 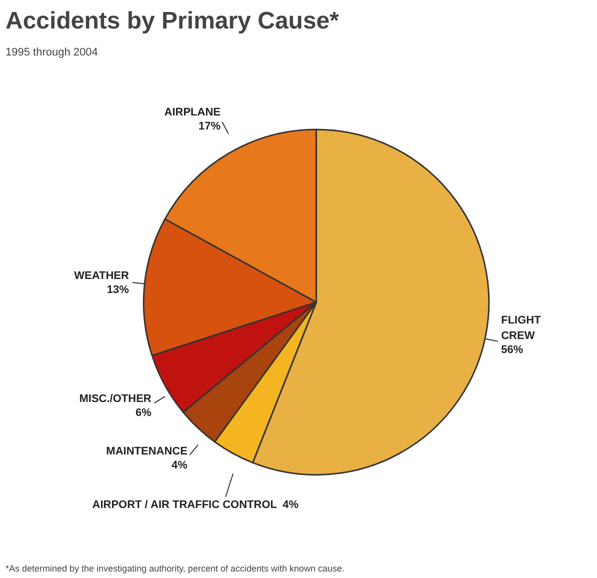 I want to click on chart-title: Accidents by Primary Cause*, so click(x=173, y=21).